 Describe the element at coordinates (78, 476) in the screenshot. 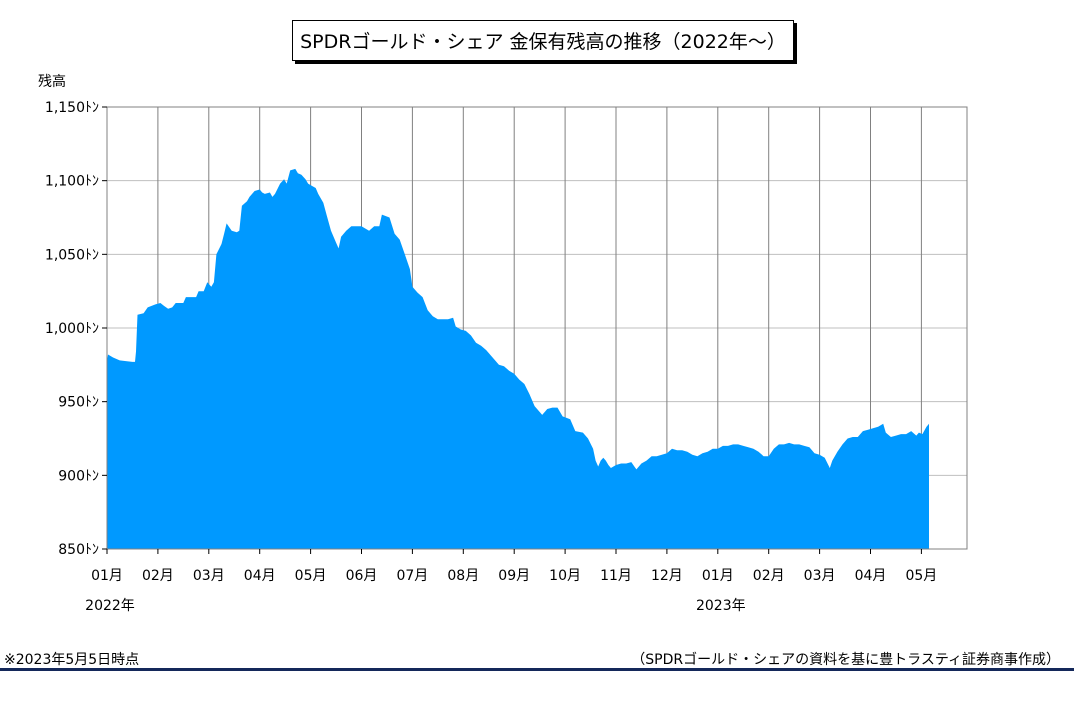

I see `y-tick-label: 900ﾄﾝ` at that location.